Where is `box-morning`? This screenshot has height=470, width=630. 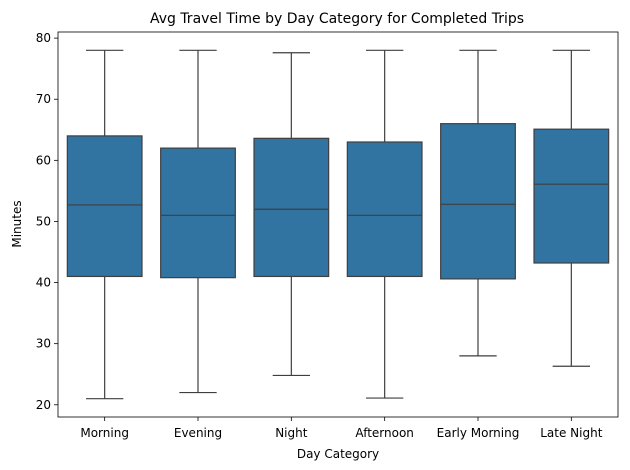
box-morning is located at coordinates (104, 224).